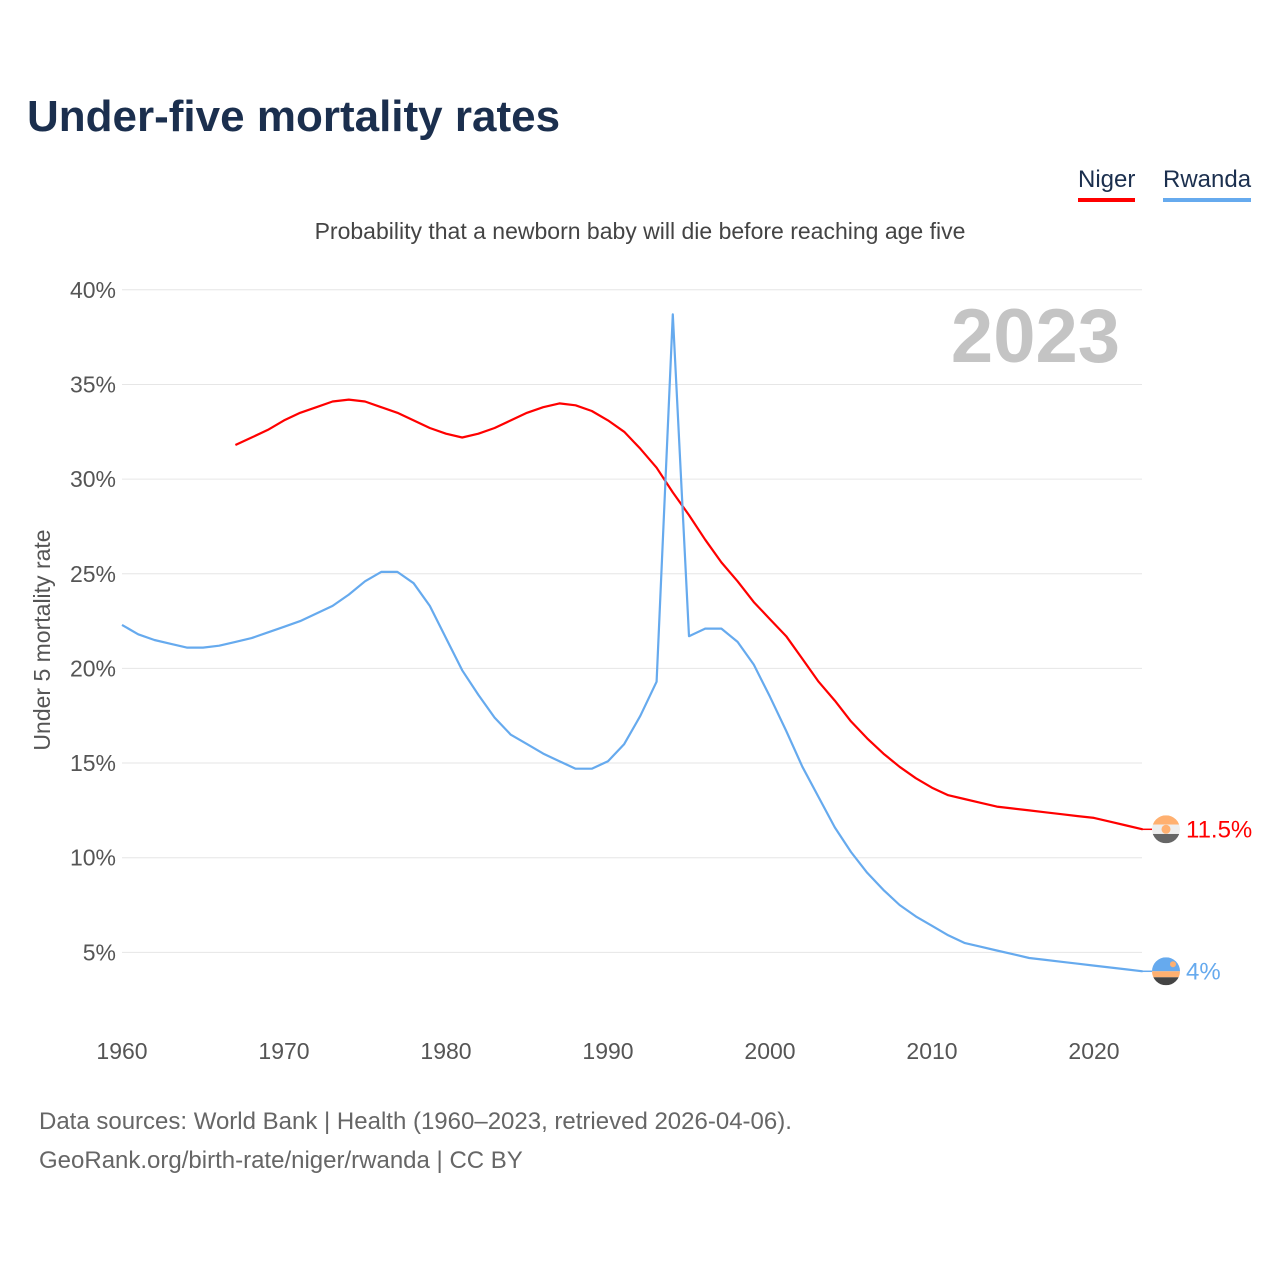 Image resolution: width=1280 pixels, height=1280 pixels. What do you see at coordinates (769, 1051) in the screenshot?
I see `x-tick-label: 2000` at bounding box center [769, 1051].